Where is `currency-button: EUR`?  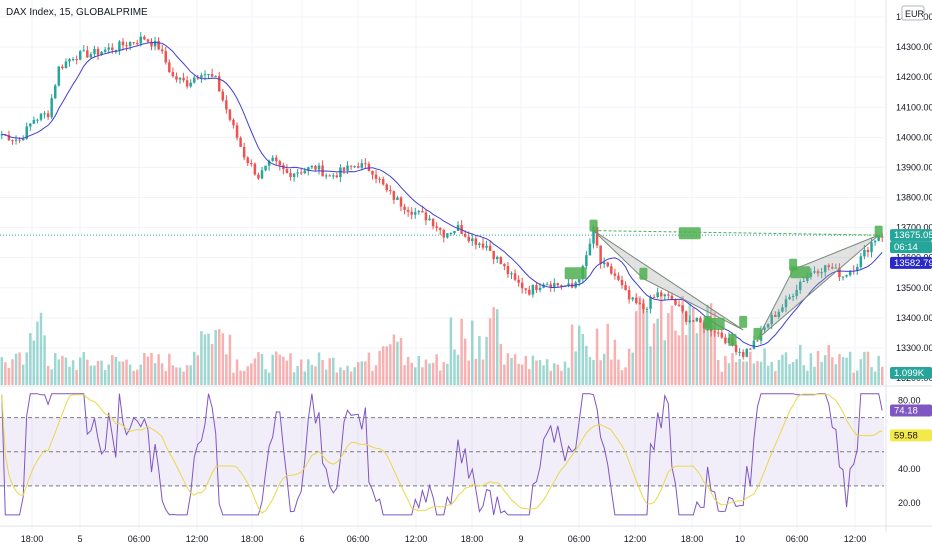
currency-button: EUR is located at coordinates (913, 13).